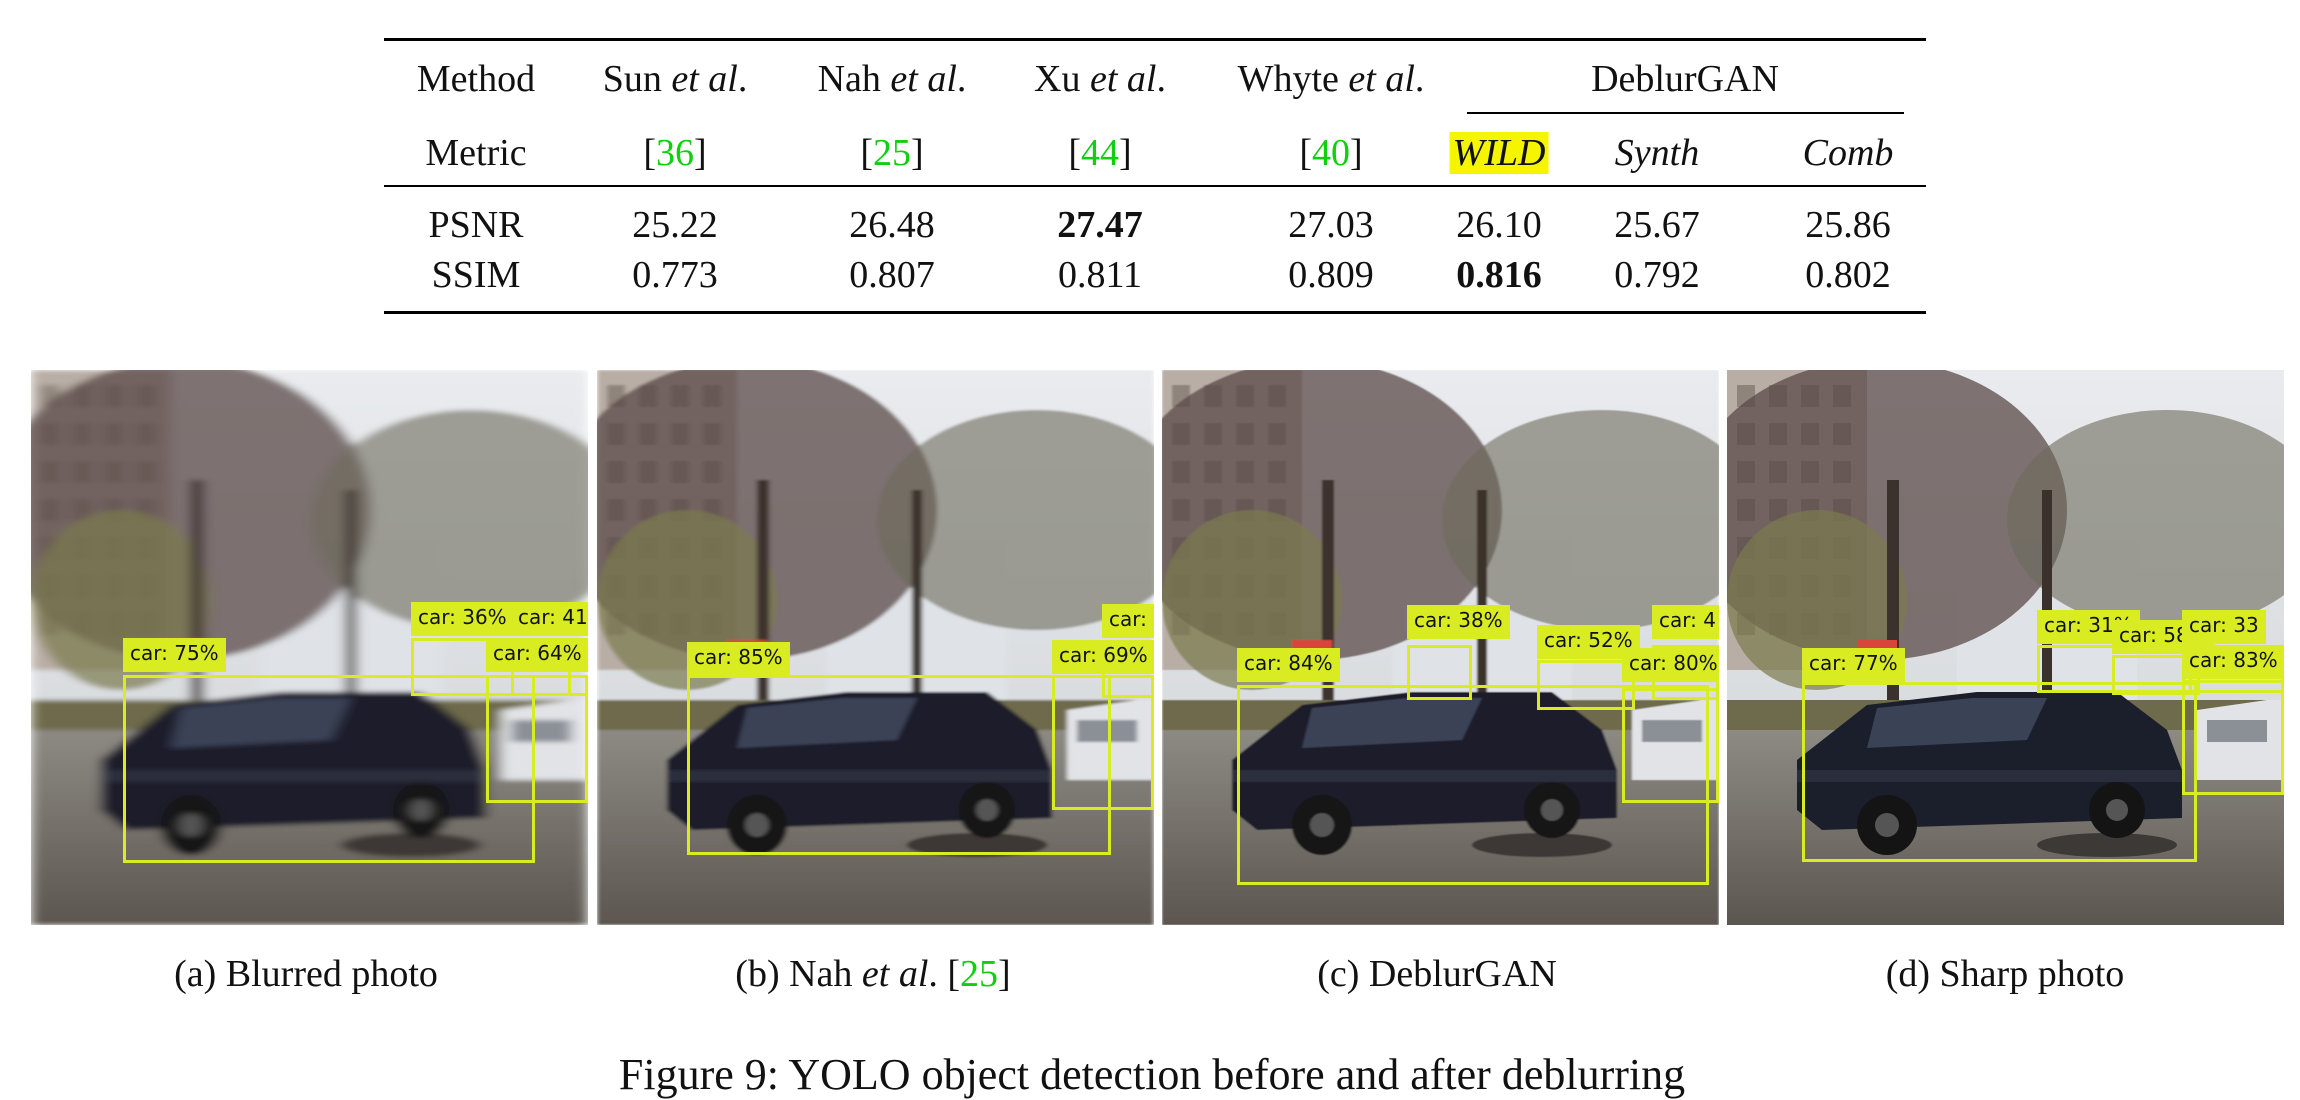 The image size is (2300, 1100). I want to click on ref-sun: [36], so click(675, 153).